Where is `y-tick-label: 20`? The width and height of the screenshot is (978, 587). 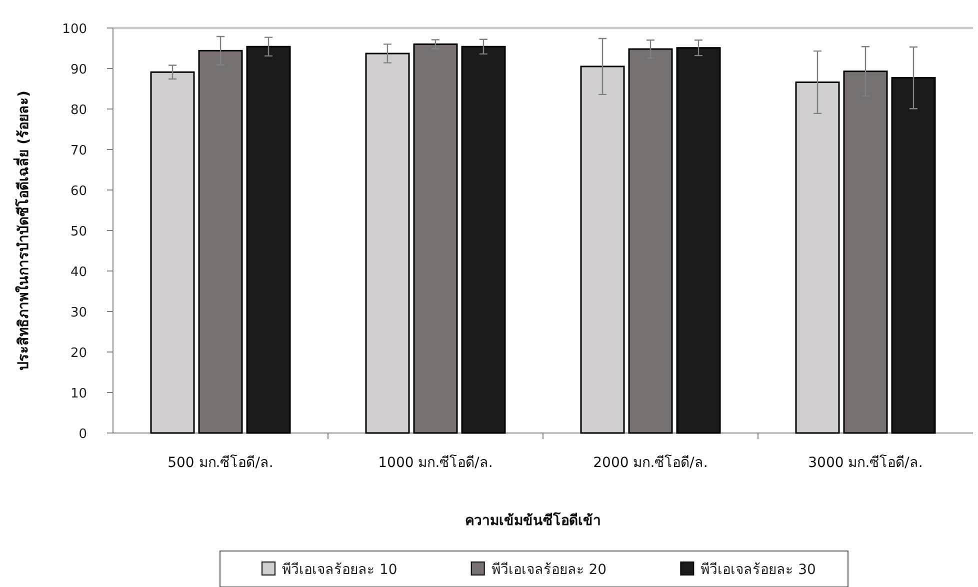 y-tick-label: 20 is located at coordinates (78, 353).